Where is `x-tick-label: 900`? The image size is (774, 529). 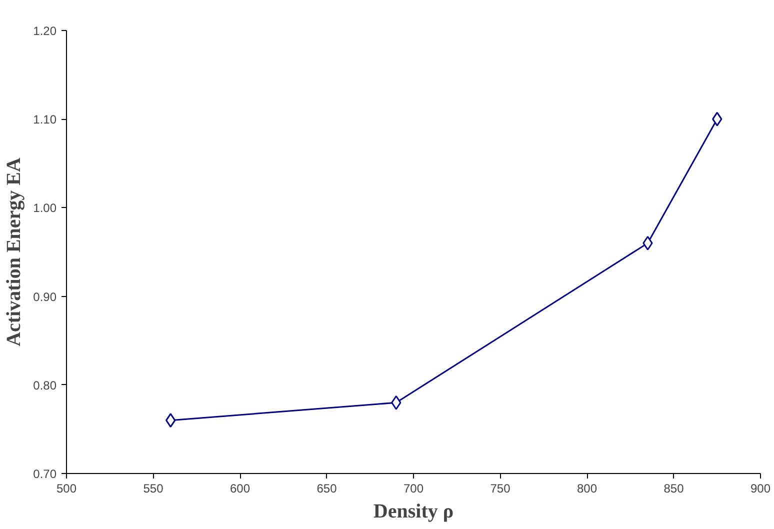
x-tick-label: 900 is located at coordinates (760, 489).